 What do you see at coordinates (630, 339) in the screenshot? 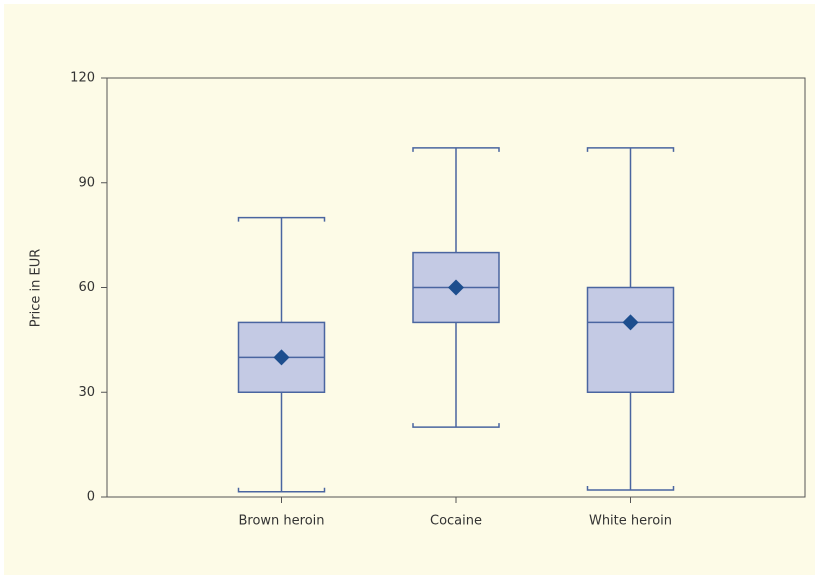
I see `box` at bounding box center [630, 339].